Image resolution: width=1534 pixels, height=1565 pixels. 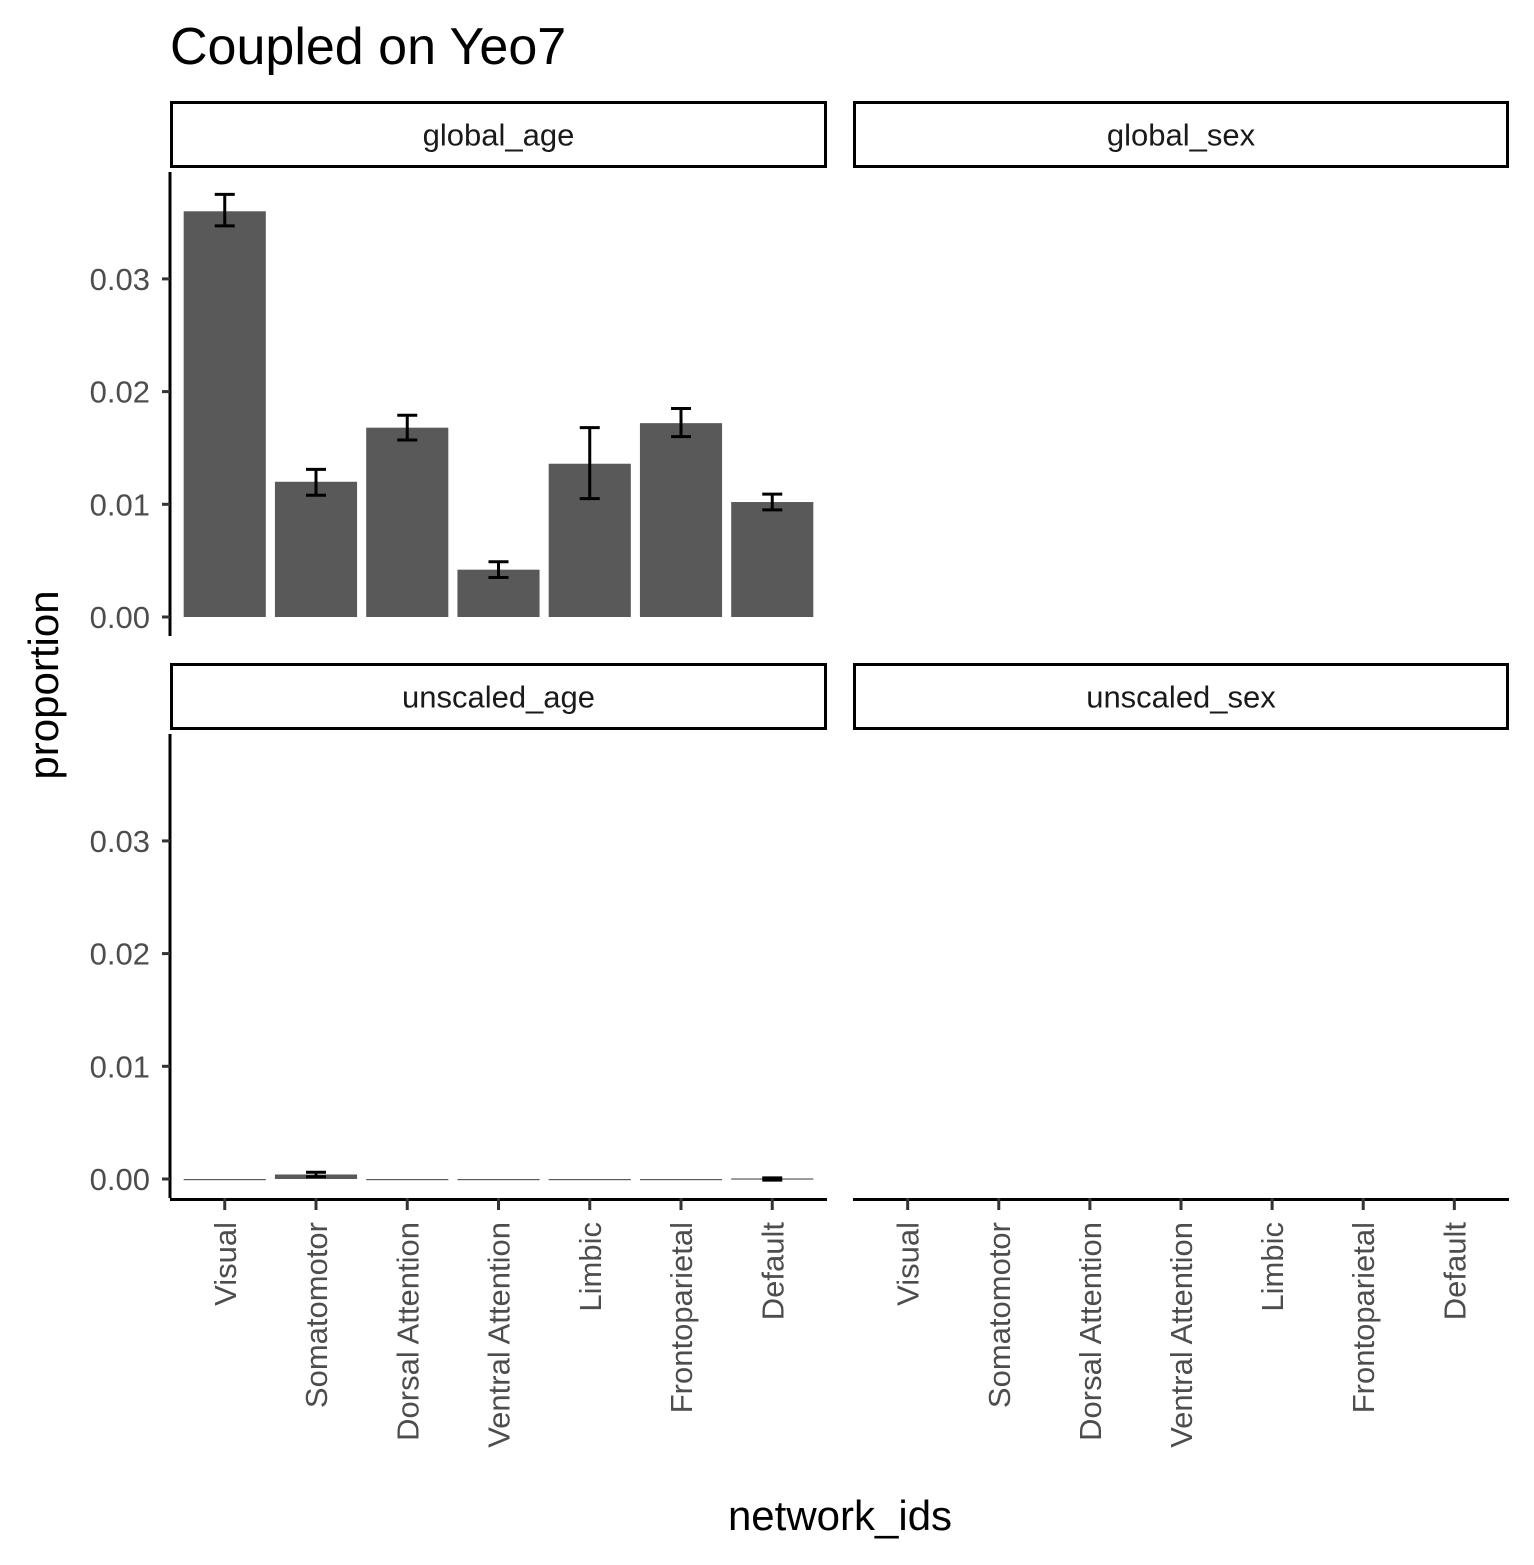 What do you see at coordinates (498, 1180) in the screenshot?
I see `bar-ventral-attention` at bounding box center [498, 1180].